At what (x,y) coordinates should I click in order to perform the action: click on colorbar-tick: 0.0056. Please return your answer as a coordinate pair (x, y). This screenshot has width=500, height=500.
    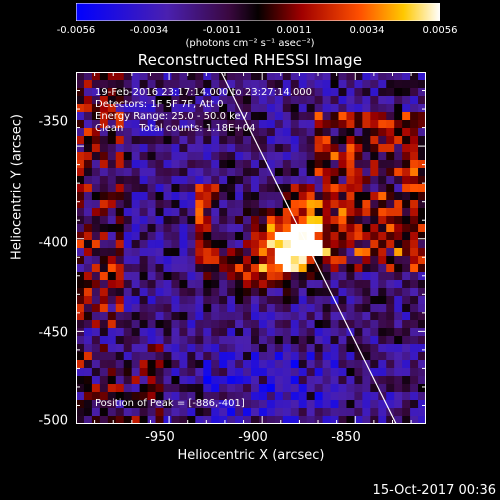
    Looking at the image, I should click on (440, 30).